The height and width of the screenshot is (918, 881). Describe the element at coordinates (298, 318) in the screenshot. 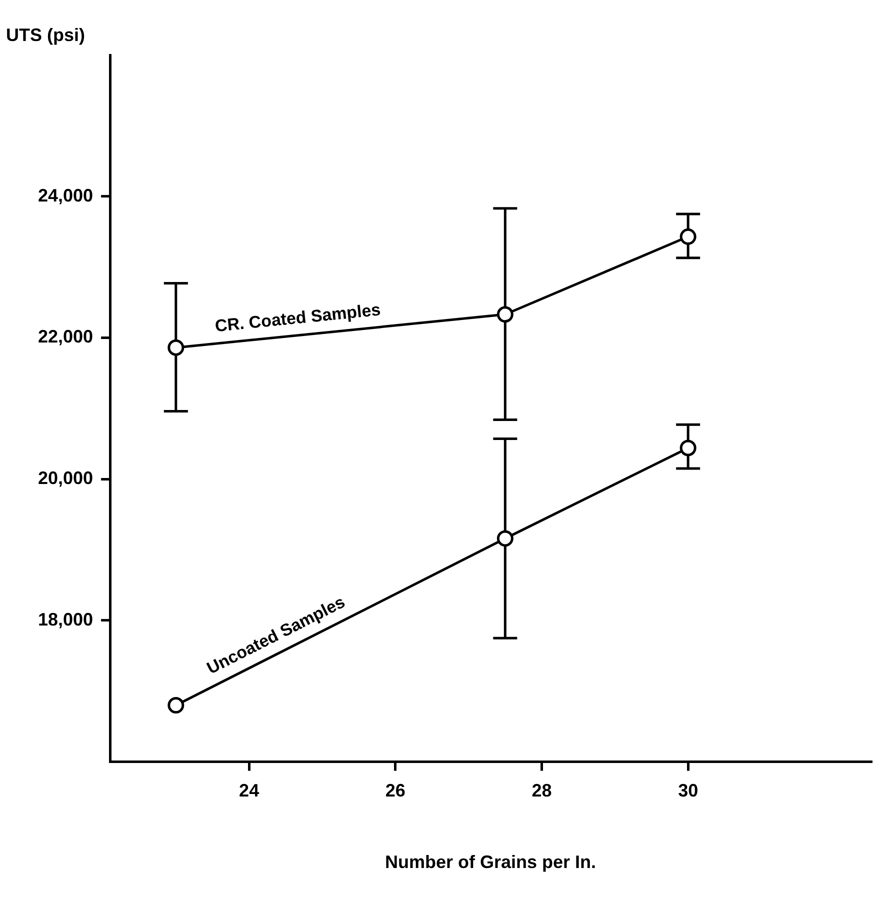

I see `text: CR. Coated Samples` at that location.